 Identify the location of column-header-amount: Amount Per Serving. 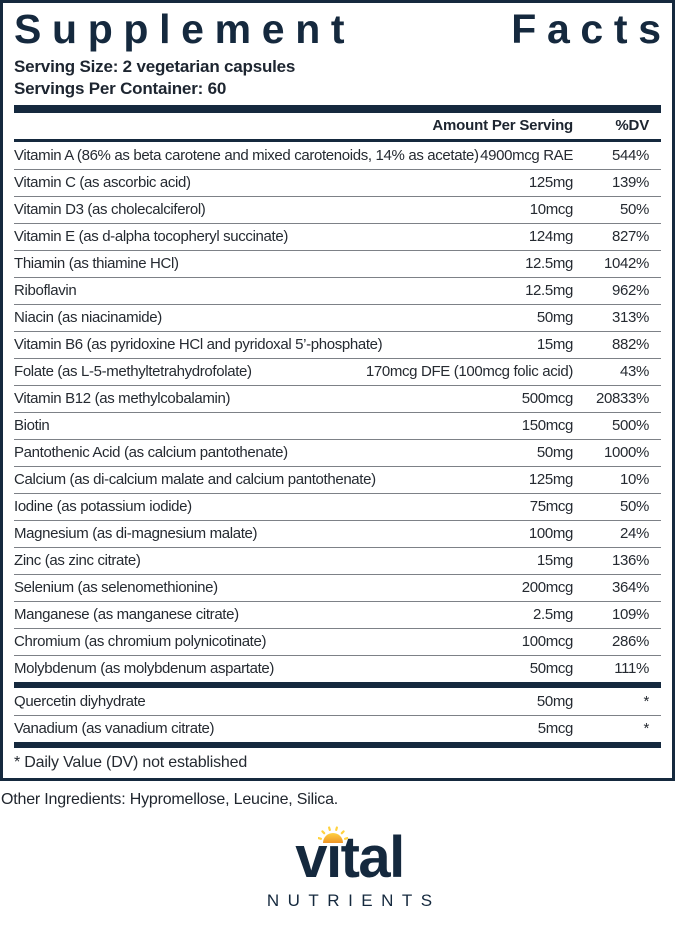
(502, 126).